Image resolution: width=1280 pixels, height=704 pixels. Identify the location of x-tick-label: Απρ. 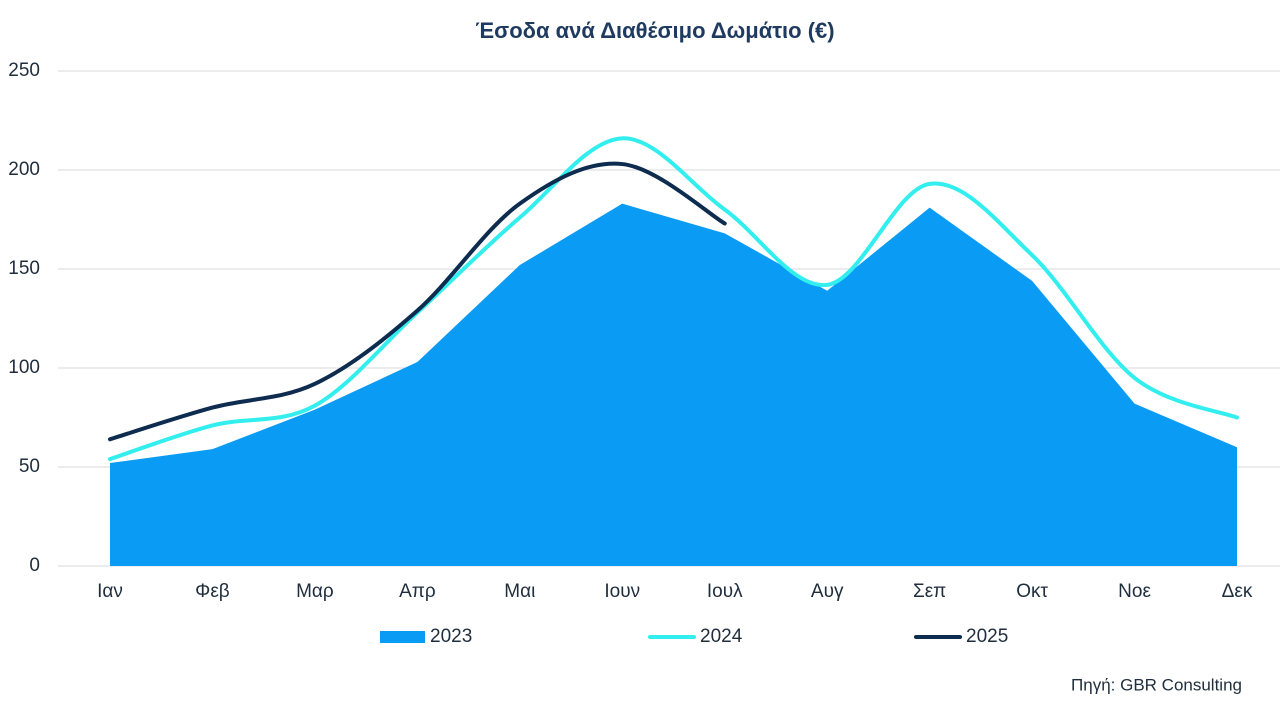
(417, 591).